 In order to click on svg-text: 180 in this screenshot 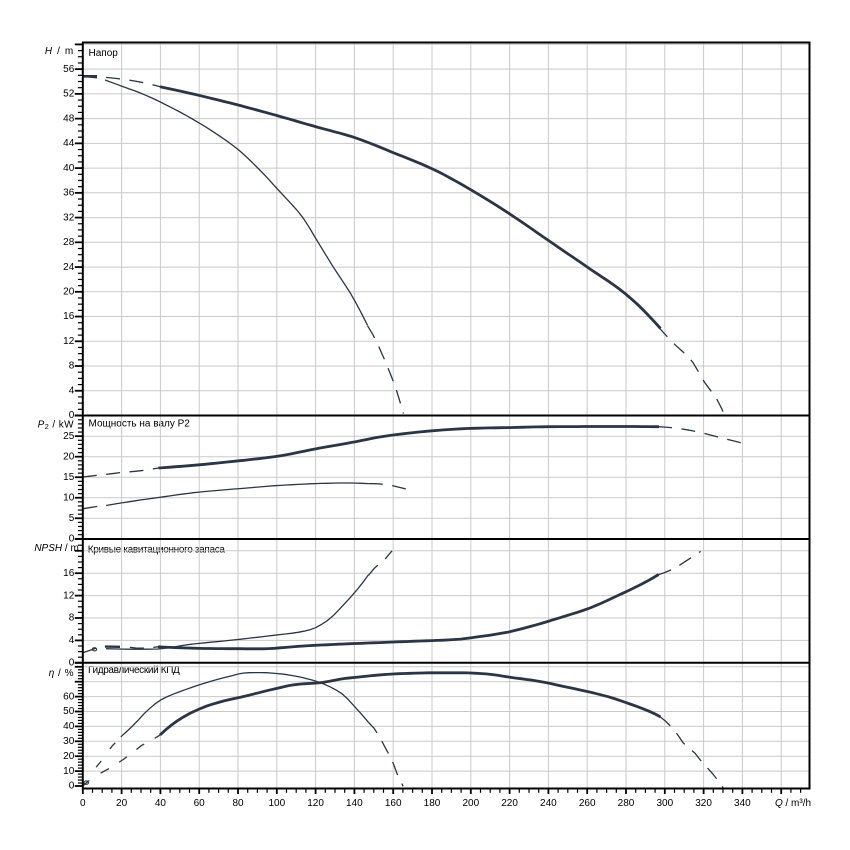, I will do `click(432, 803)`.